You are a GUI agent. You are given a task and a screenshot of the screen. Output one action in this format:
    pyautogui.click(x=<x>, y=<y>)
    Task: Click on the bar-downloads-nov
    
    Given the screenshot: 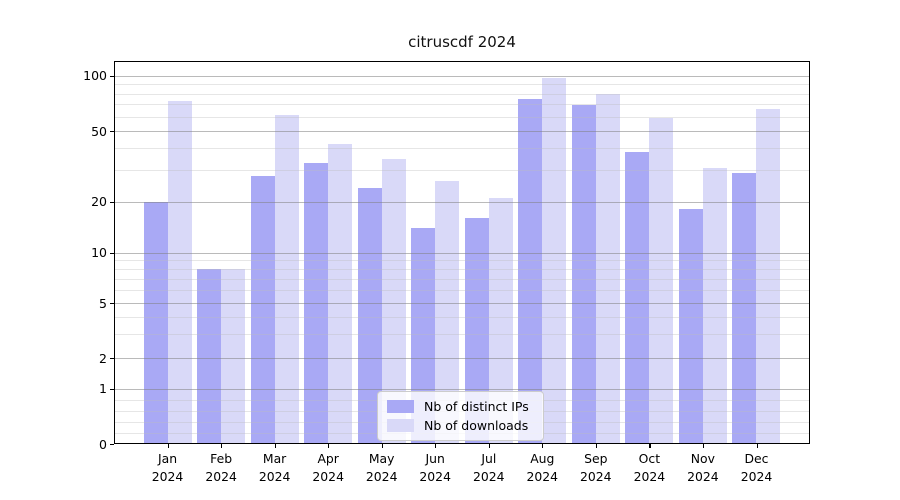 What is the action you would take?
    pyautogui.click(x=714, y=305)
    